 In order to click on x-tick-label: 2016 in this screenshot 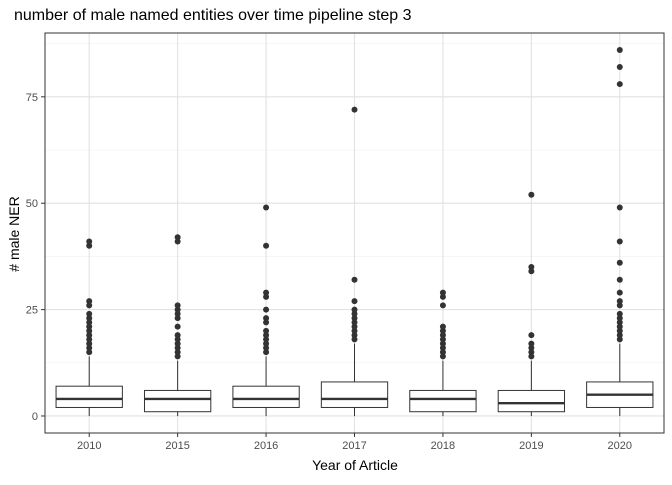, I will do `click(266, 446)`.